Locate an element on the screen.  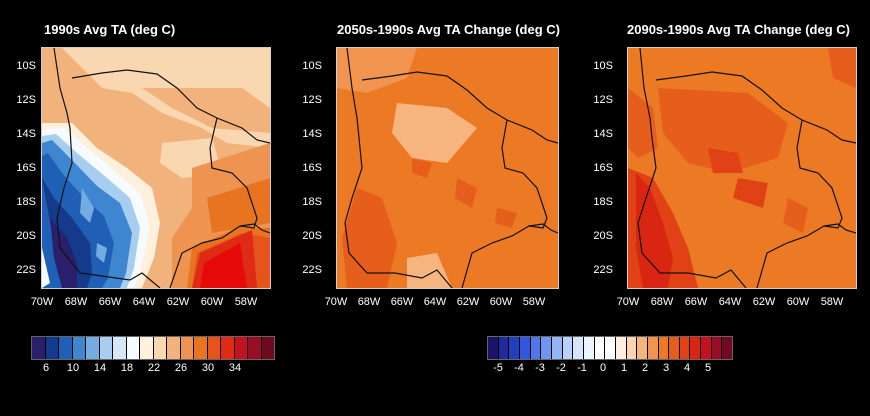
colorbar-label: 18 is located at coordinates (127, 368).